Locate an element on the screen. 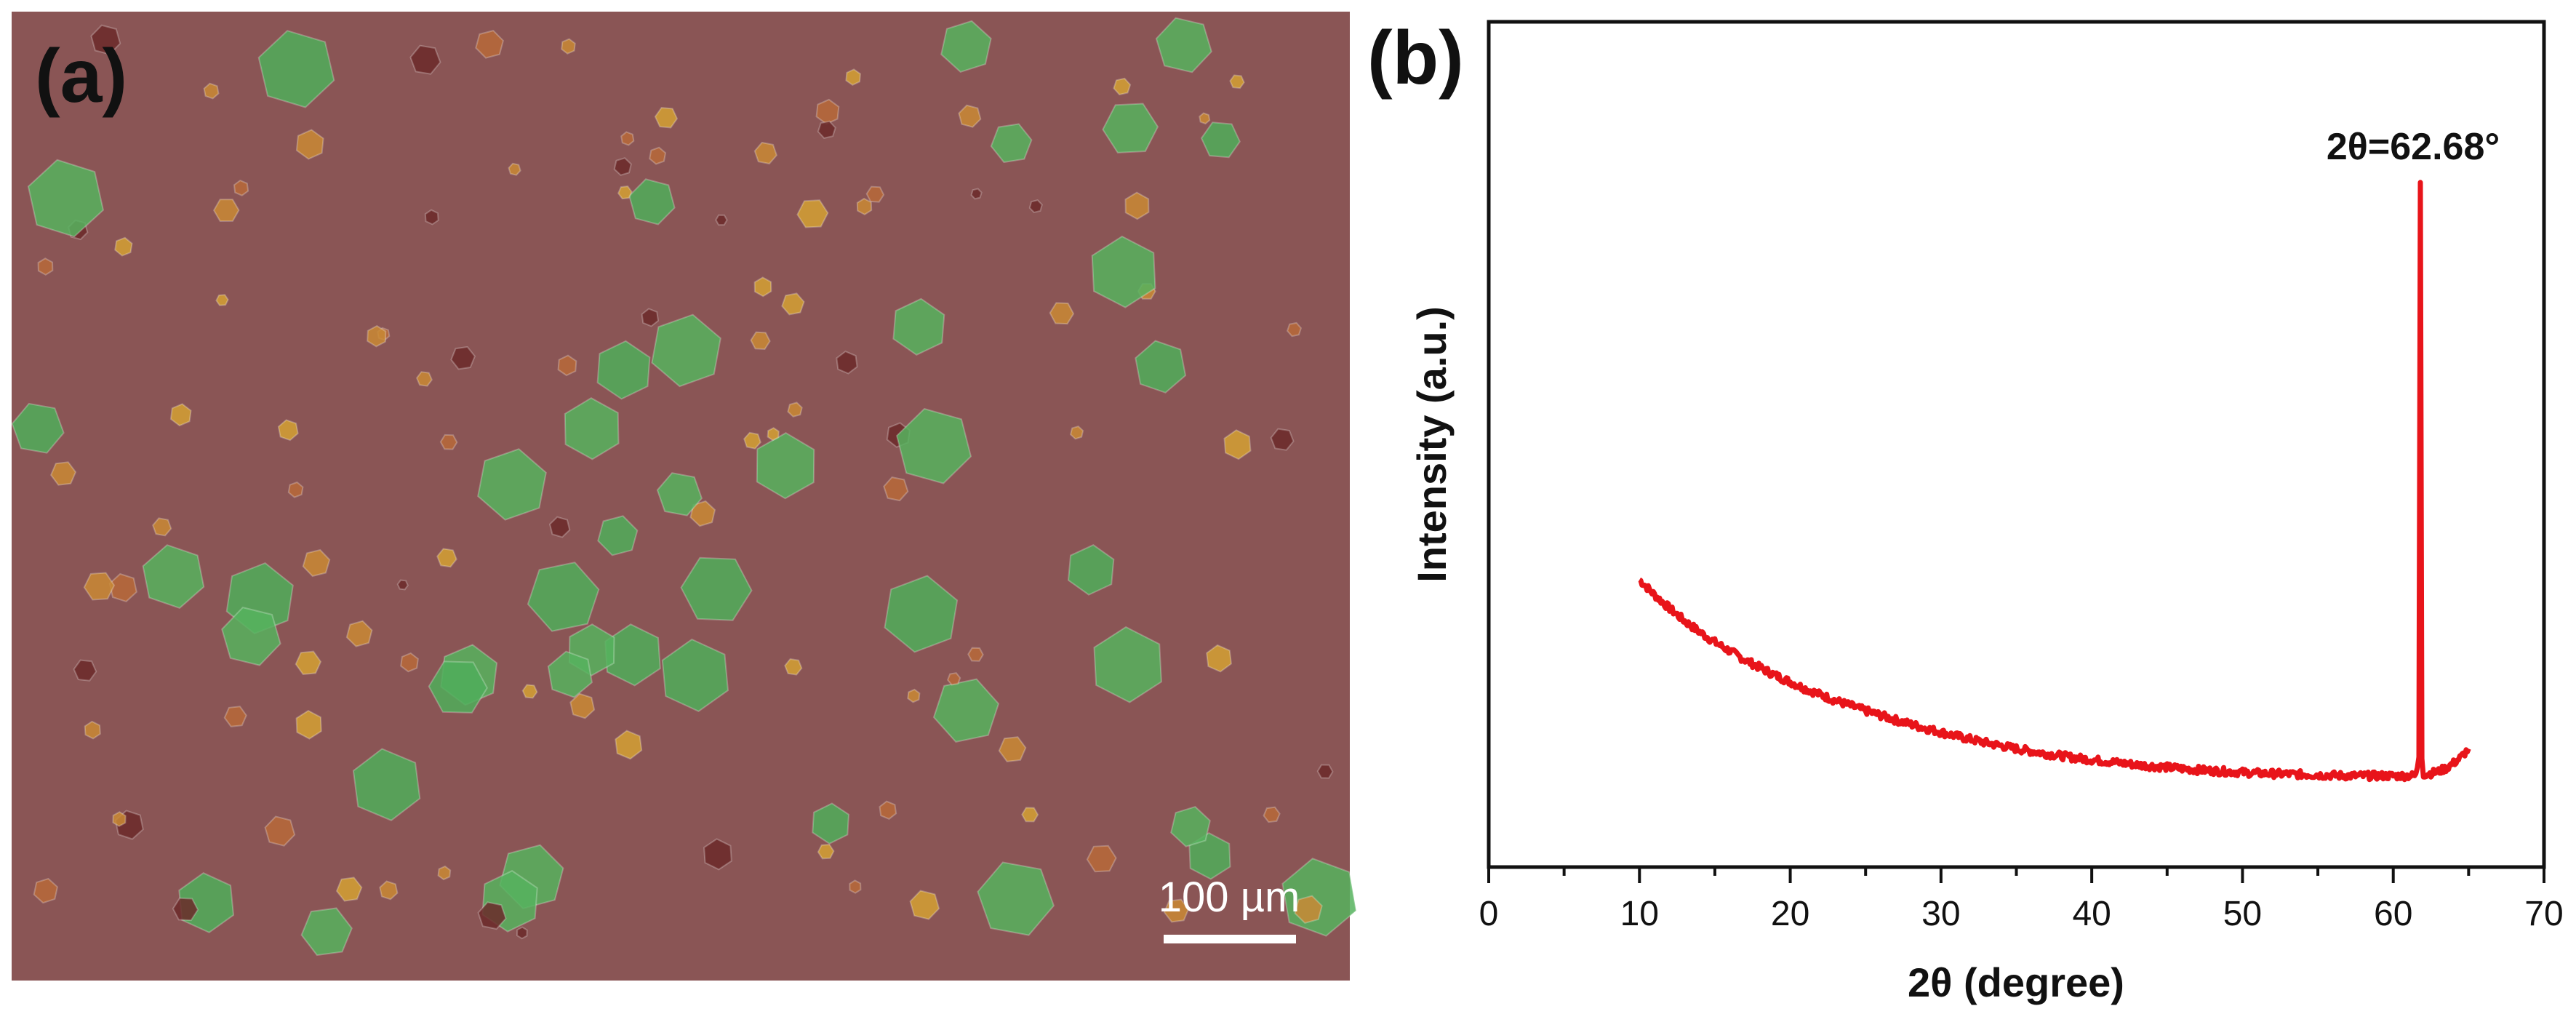 Image resolution: width=2576 pixels, height=1022 pixels. x-tick-label: 70 is located at coordinates (2543, 914).